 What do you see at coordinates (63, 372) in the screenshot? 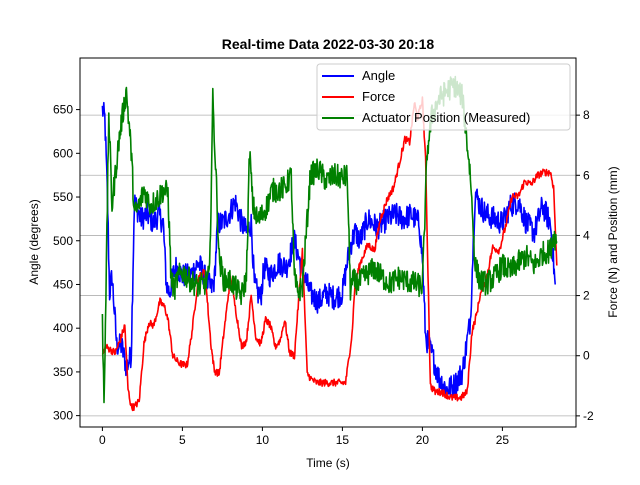
I see `left-y-tick-label: 350` at bounding box center [63, 372].